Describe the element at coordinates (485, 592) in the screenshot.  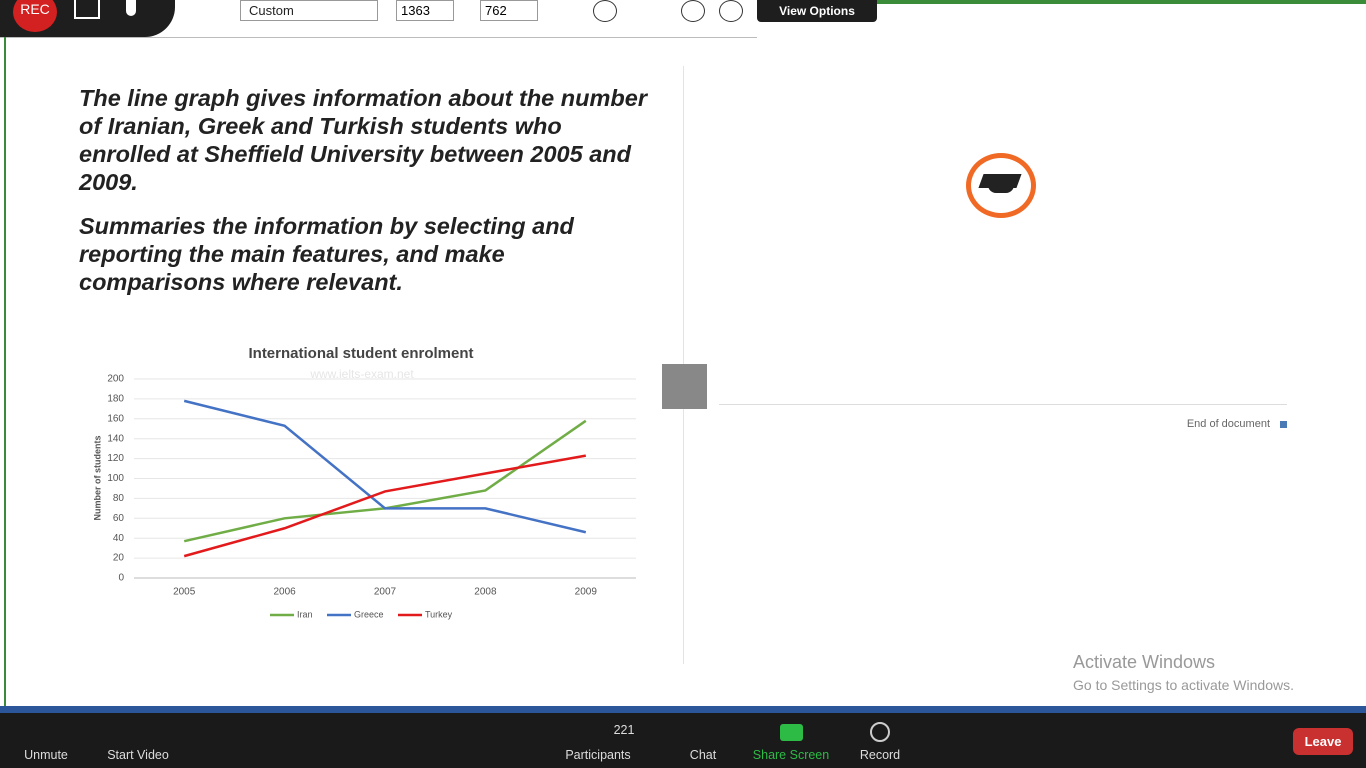
I see `x-tick-label: 2008` at that location.